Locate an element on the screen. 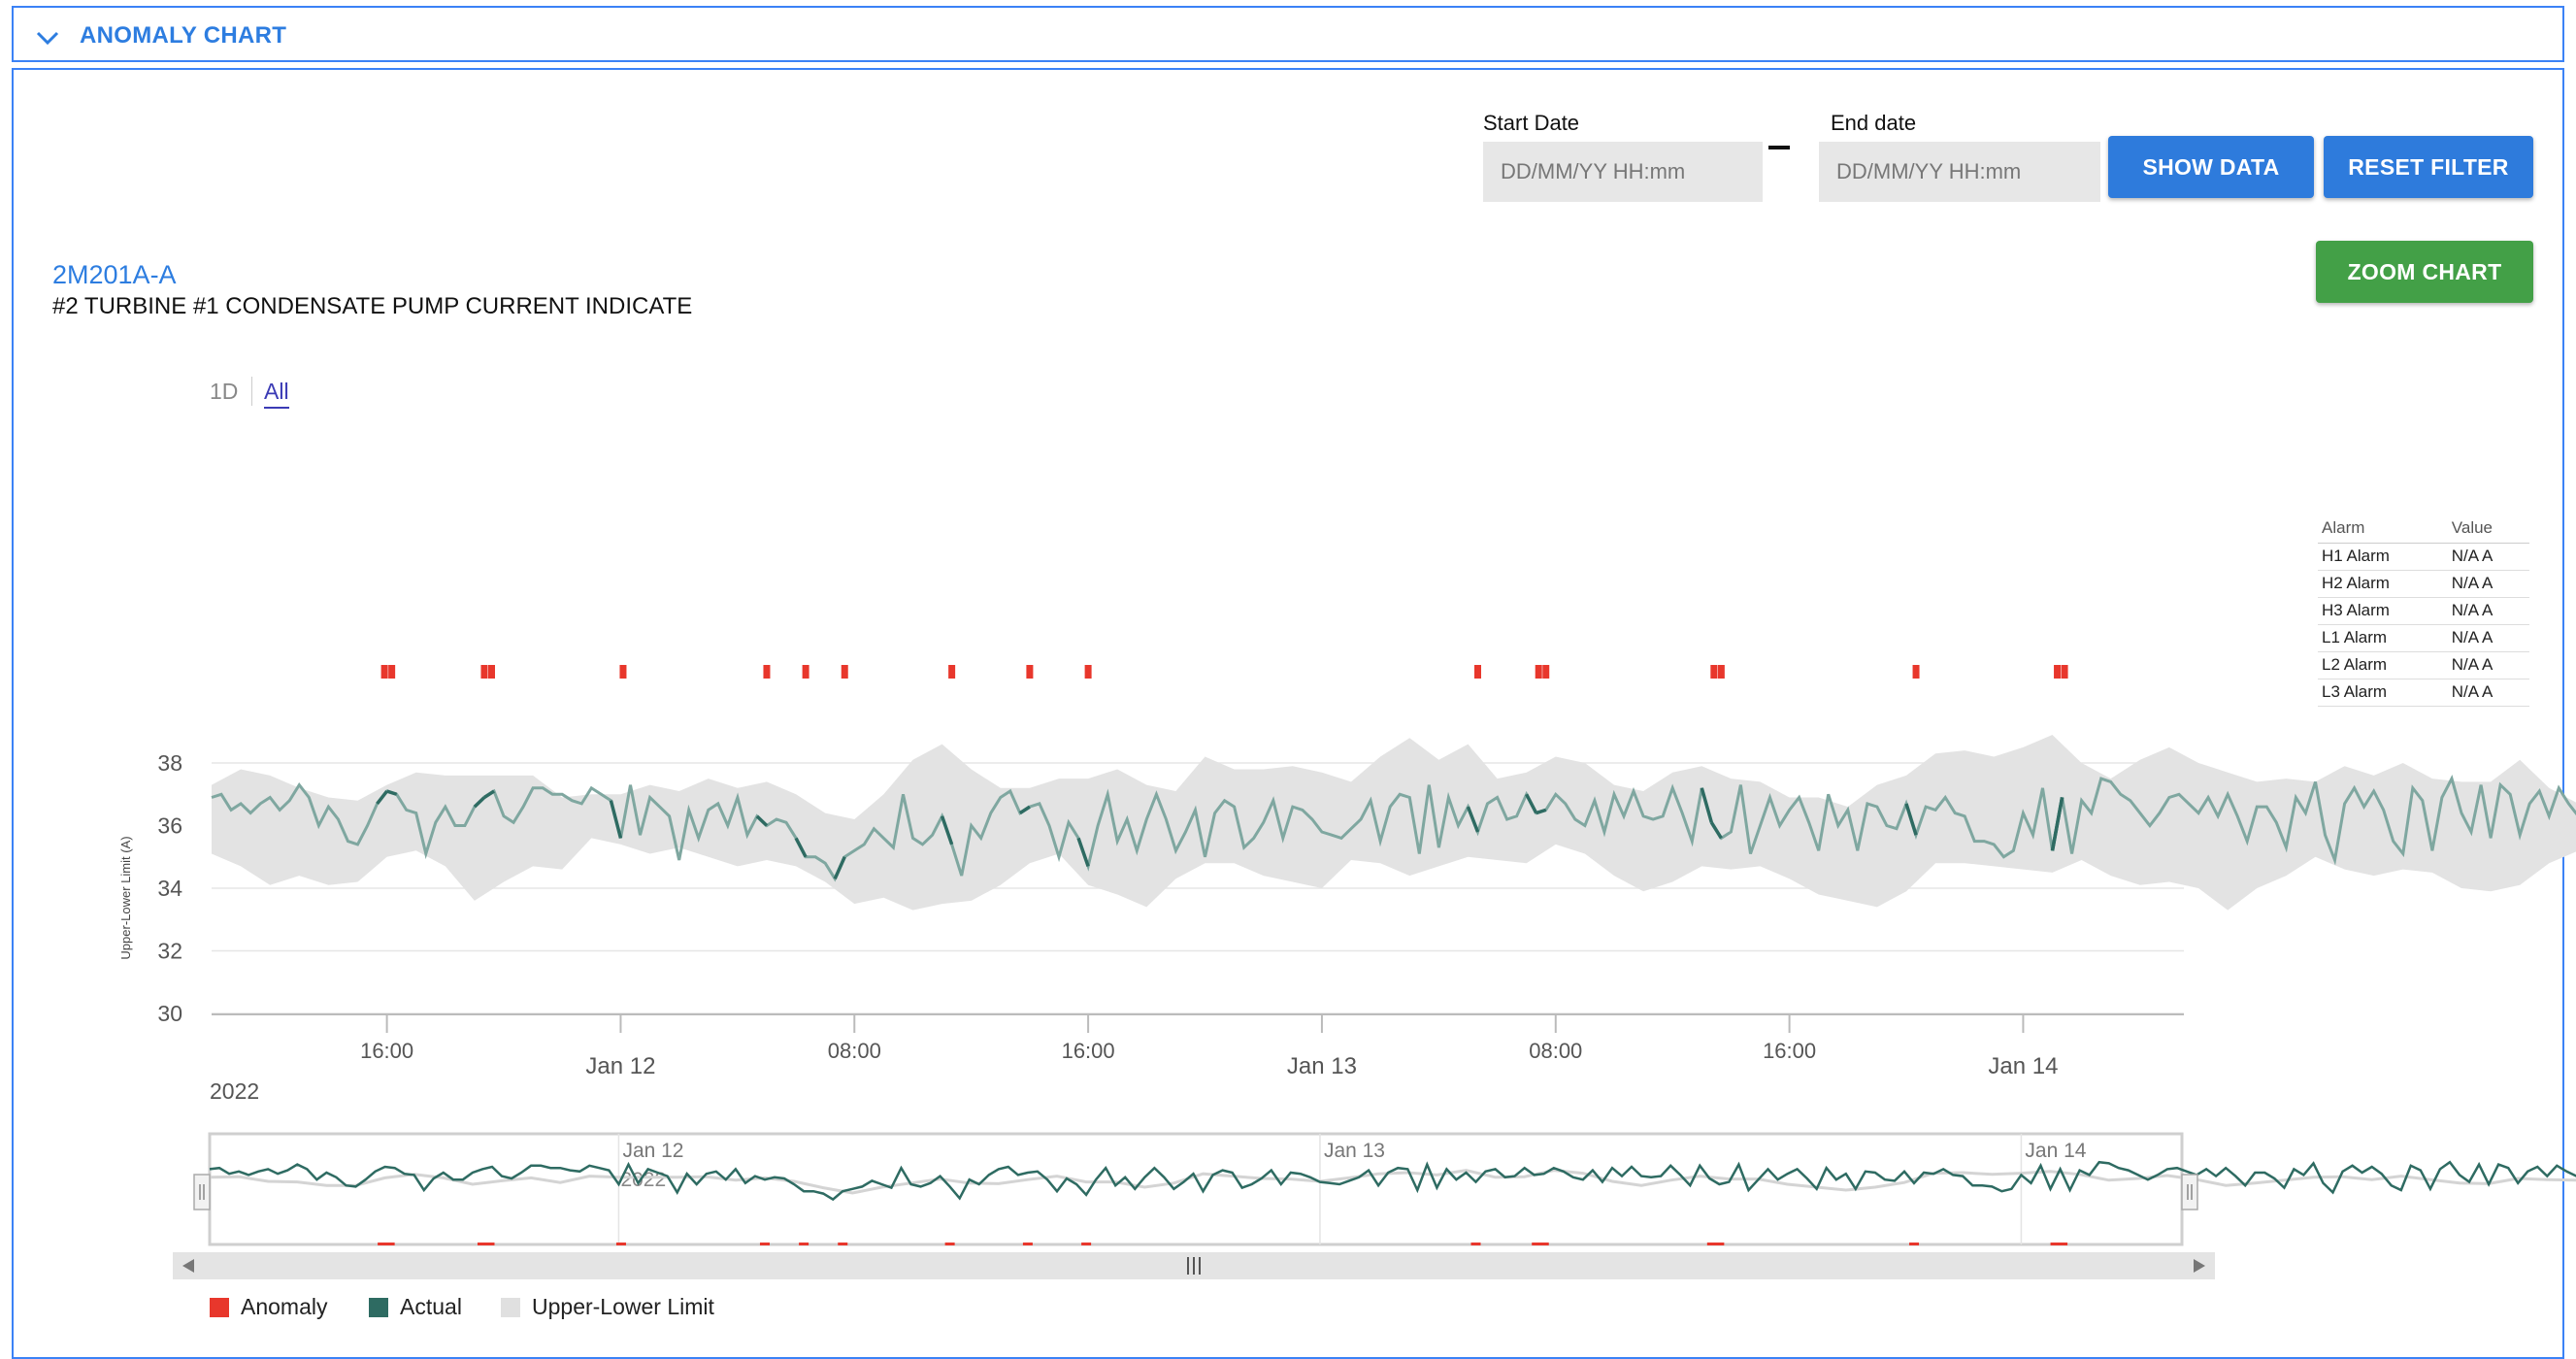  navigator-frame is located at coordinates (1196, 1189).